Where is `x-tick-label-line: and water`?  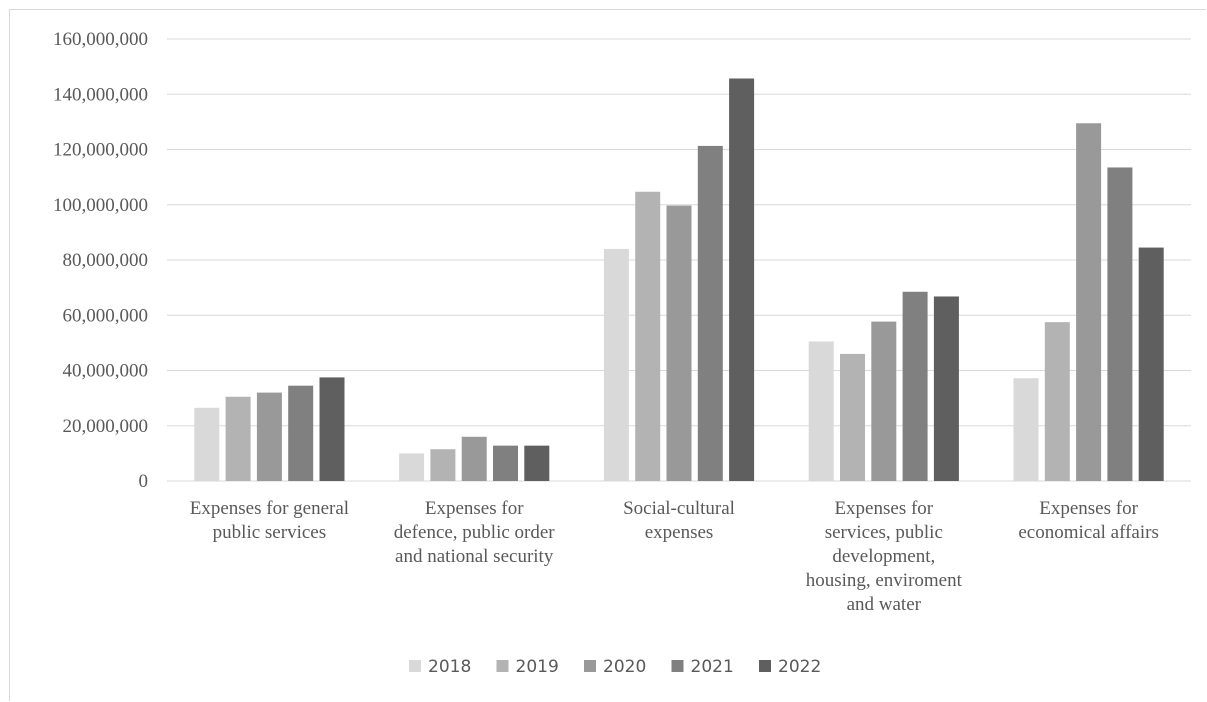
x-tick-label-line: and water is located at coordinates (884, 604).